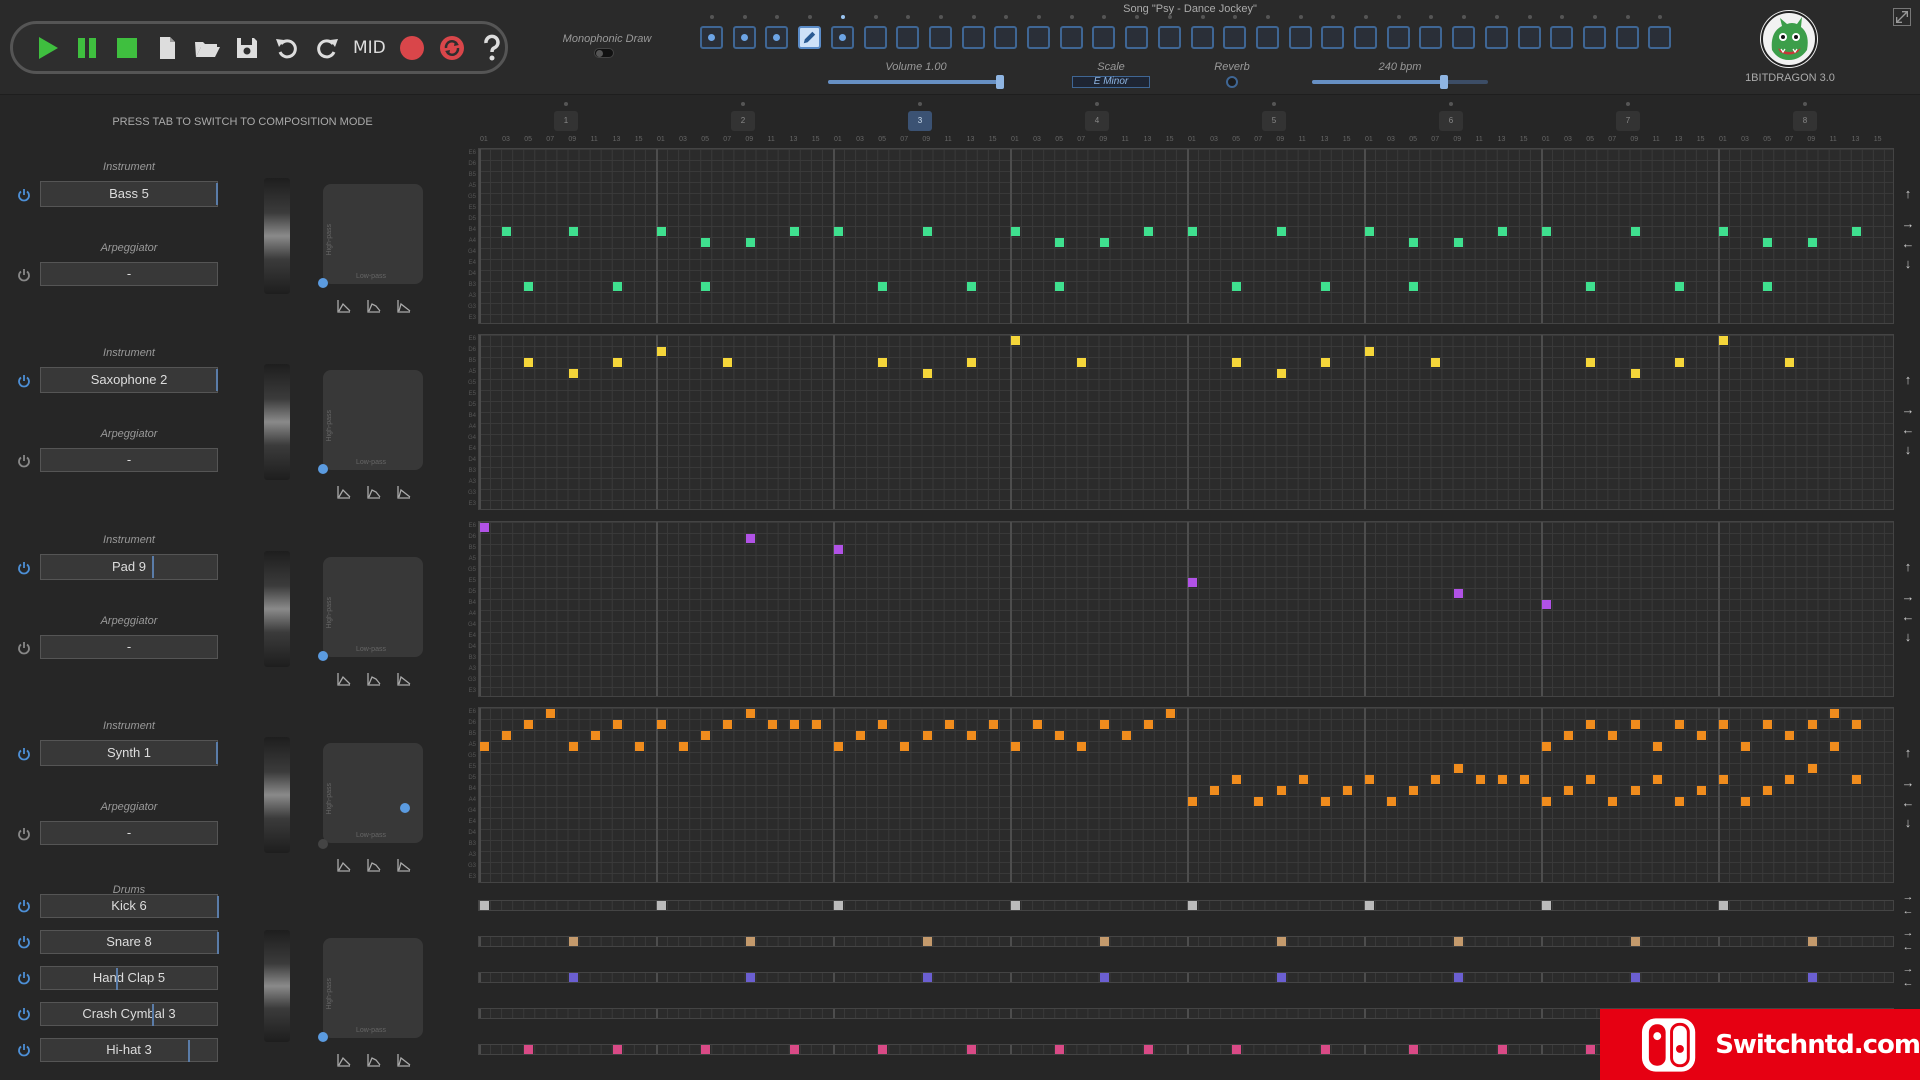  Describe the element at coordinates (604, 53) in the screenshot. I see `monophonic-draw-toggle` at that location.